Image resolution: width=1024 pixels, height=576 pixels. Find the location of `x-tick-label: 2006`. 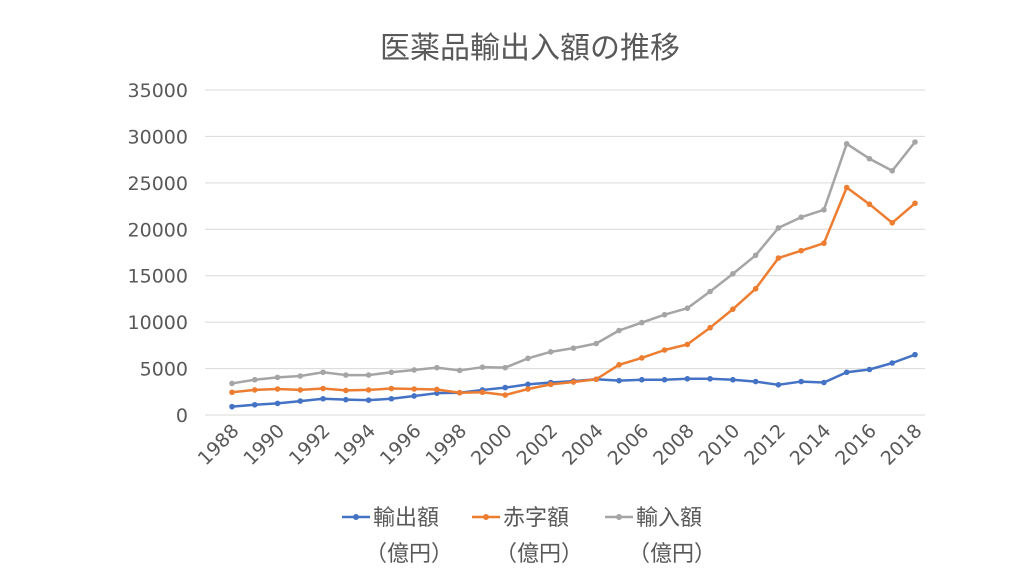

x-tick-label: 2006 is located at coordinates (629, 445).